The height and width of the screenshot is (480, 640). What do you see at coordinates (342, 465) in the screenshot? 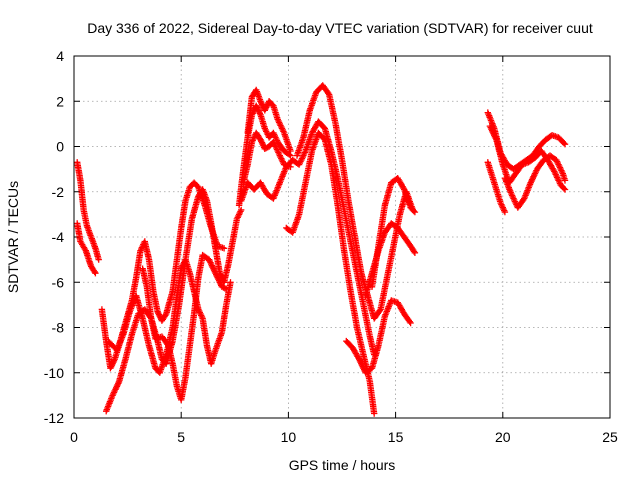
I see `x-axis-label: GPS time / hours` at bounding box center [342, 465].